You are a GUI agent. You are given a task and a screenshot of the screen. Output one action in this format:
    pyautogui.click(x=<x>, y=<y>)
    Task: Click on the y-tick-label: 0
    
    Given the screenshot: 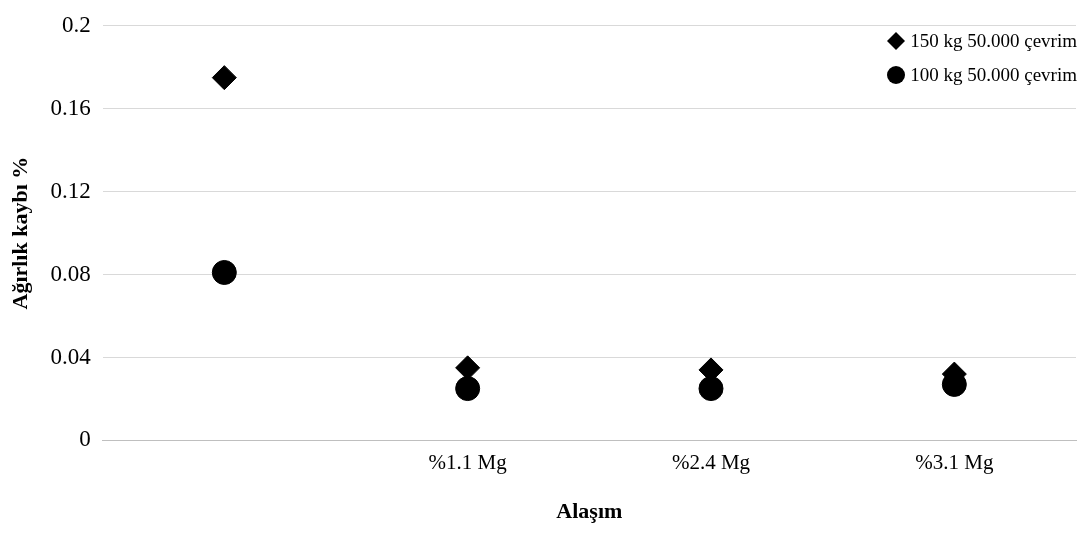 What is the action you would take?
    pyautogui.click(x=85, y=439)
    